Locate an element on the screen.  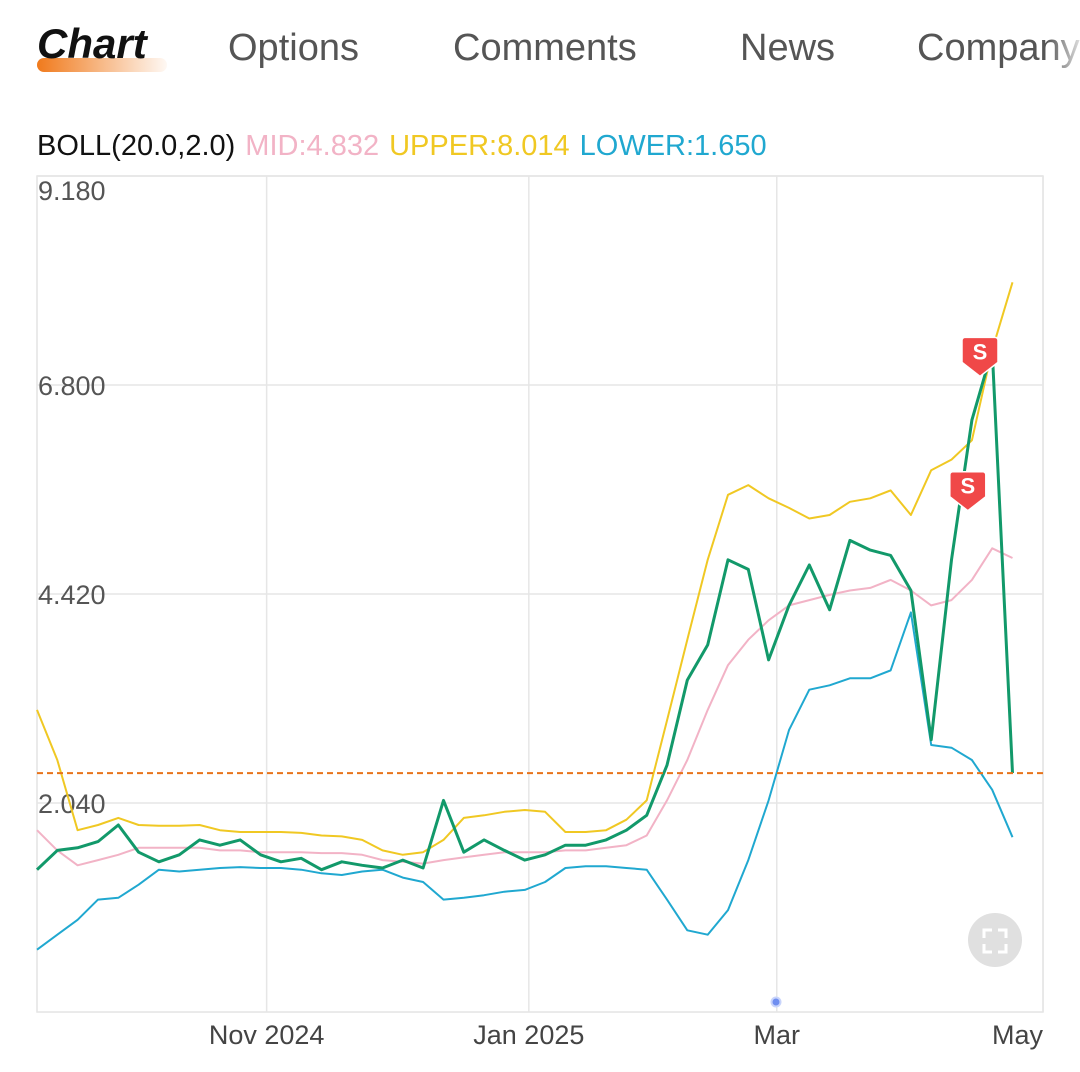
tab: News is located at coordinates (787, 48).